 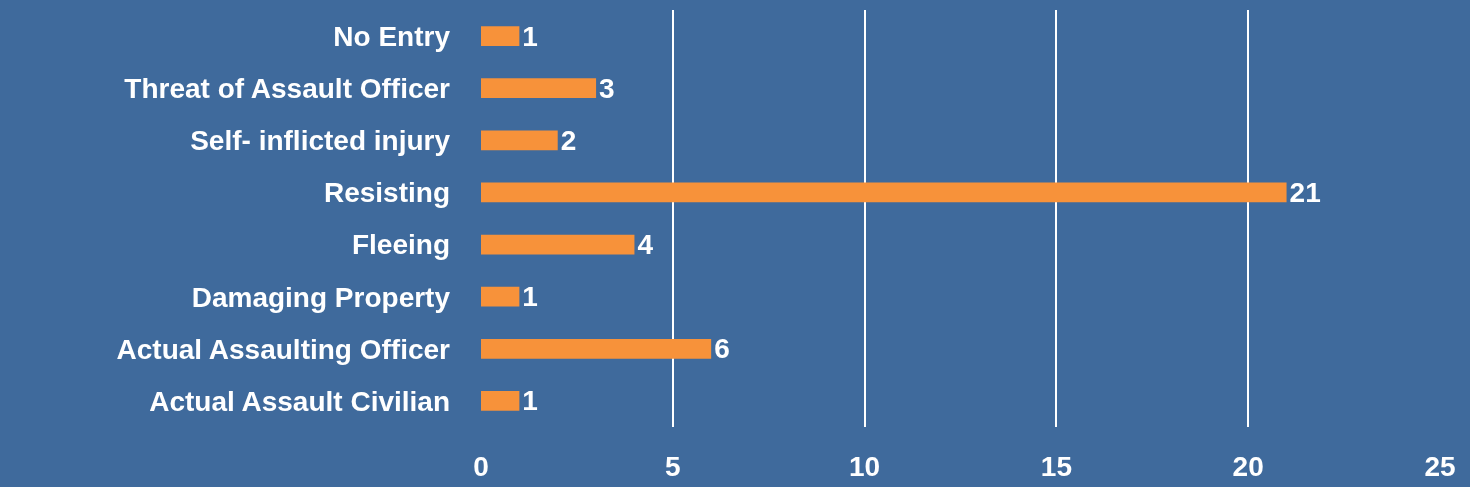 What do you see at coordinates (1056, 466) in the screenshot?
I see `x-tick-label: 15` at bounding box center [1056, 466].